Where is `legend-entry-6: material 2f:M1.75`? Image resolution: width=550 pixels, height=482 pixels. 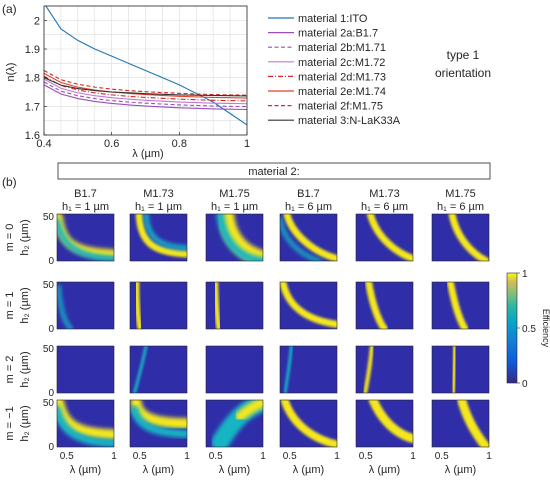 legend-entry-6: material 2f:M1.75 is located at coordinates (340, 107).